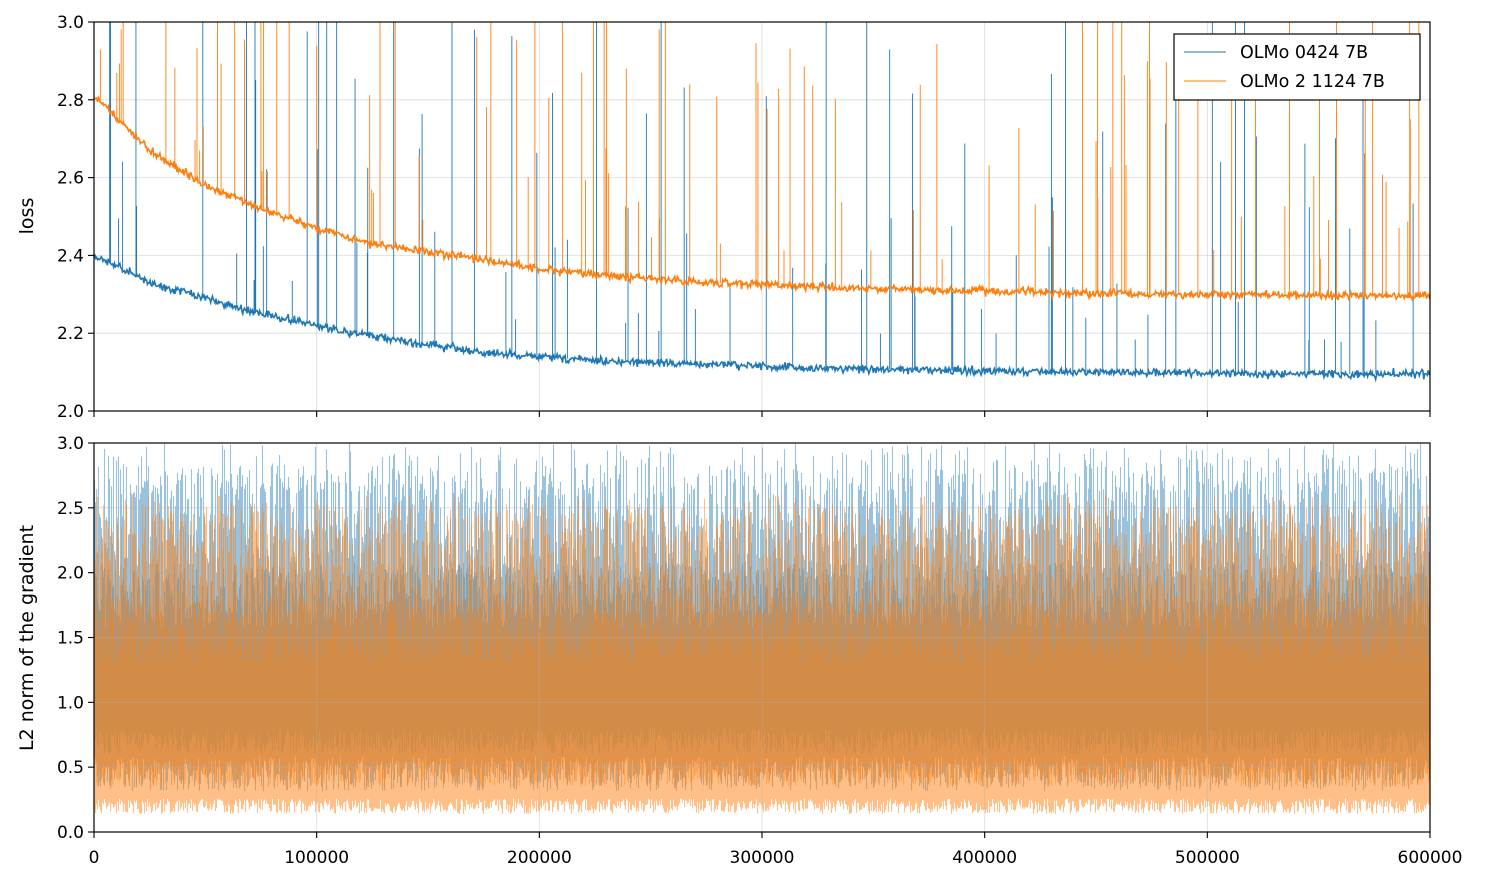 This screenshot has height=883, width=1486. What do you see at coordinates (70, 334) in the screenshot?
I see `y-tick-label: 2.2` at bounding box center [70, 334].